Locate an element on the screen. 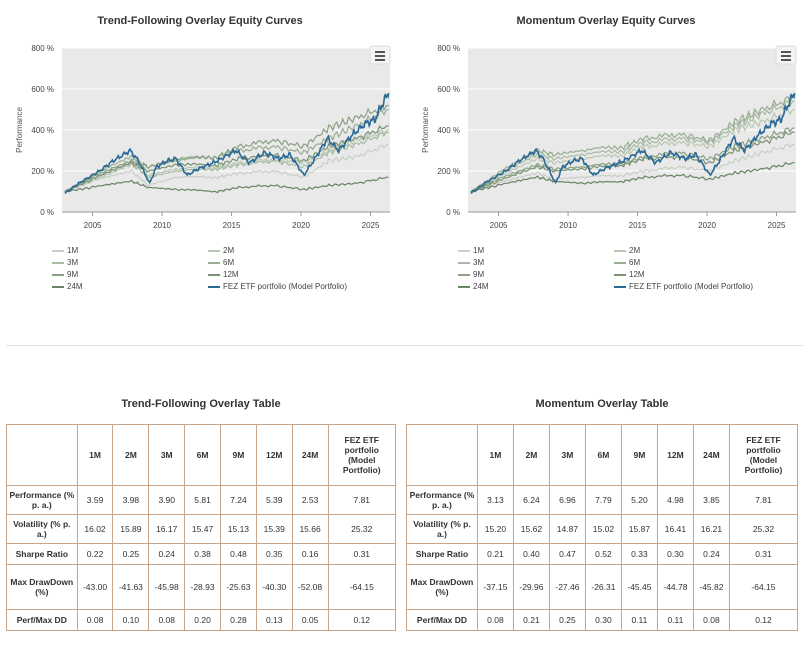 This screenshot has height=654, width=812. table-cell: 0.12 is located at coordinates (362, 620).